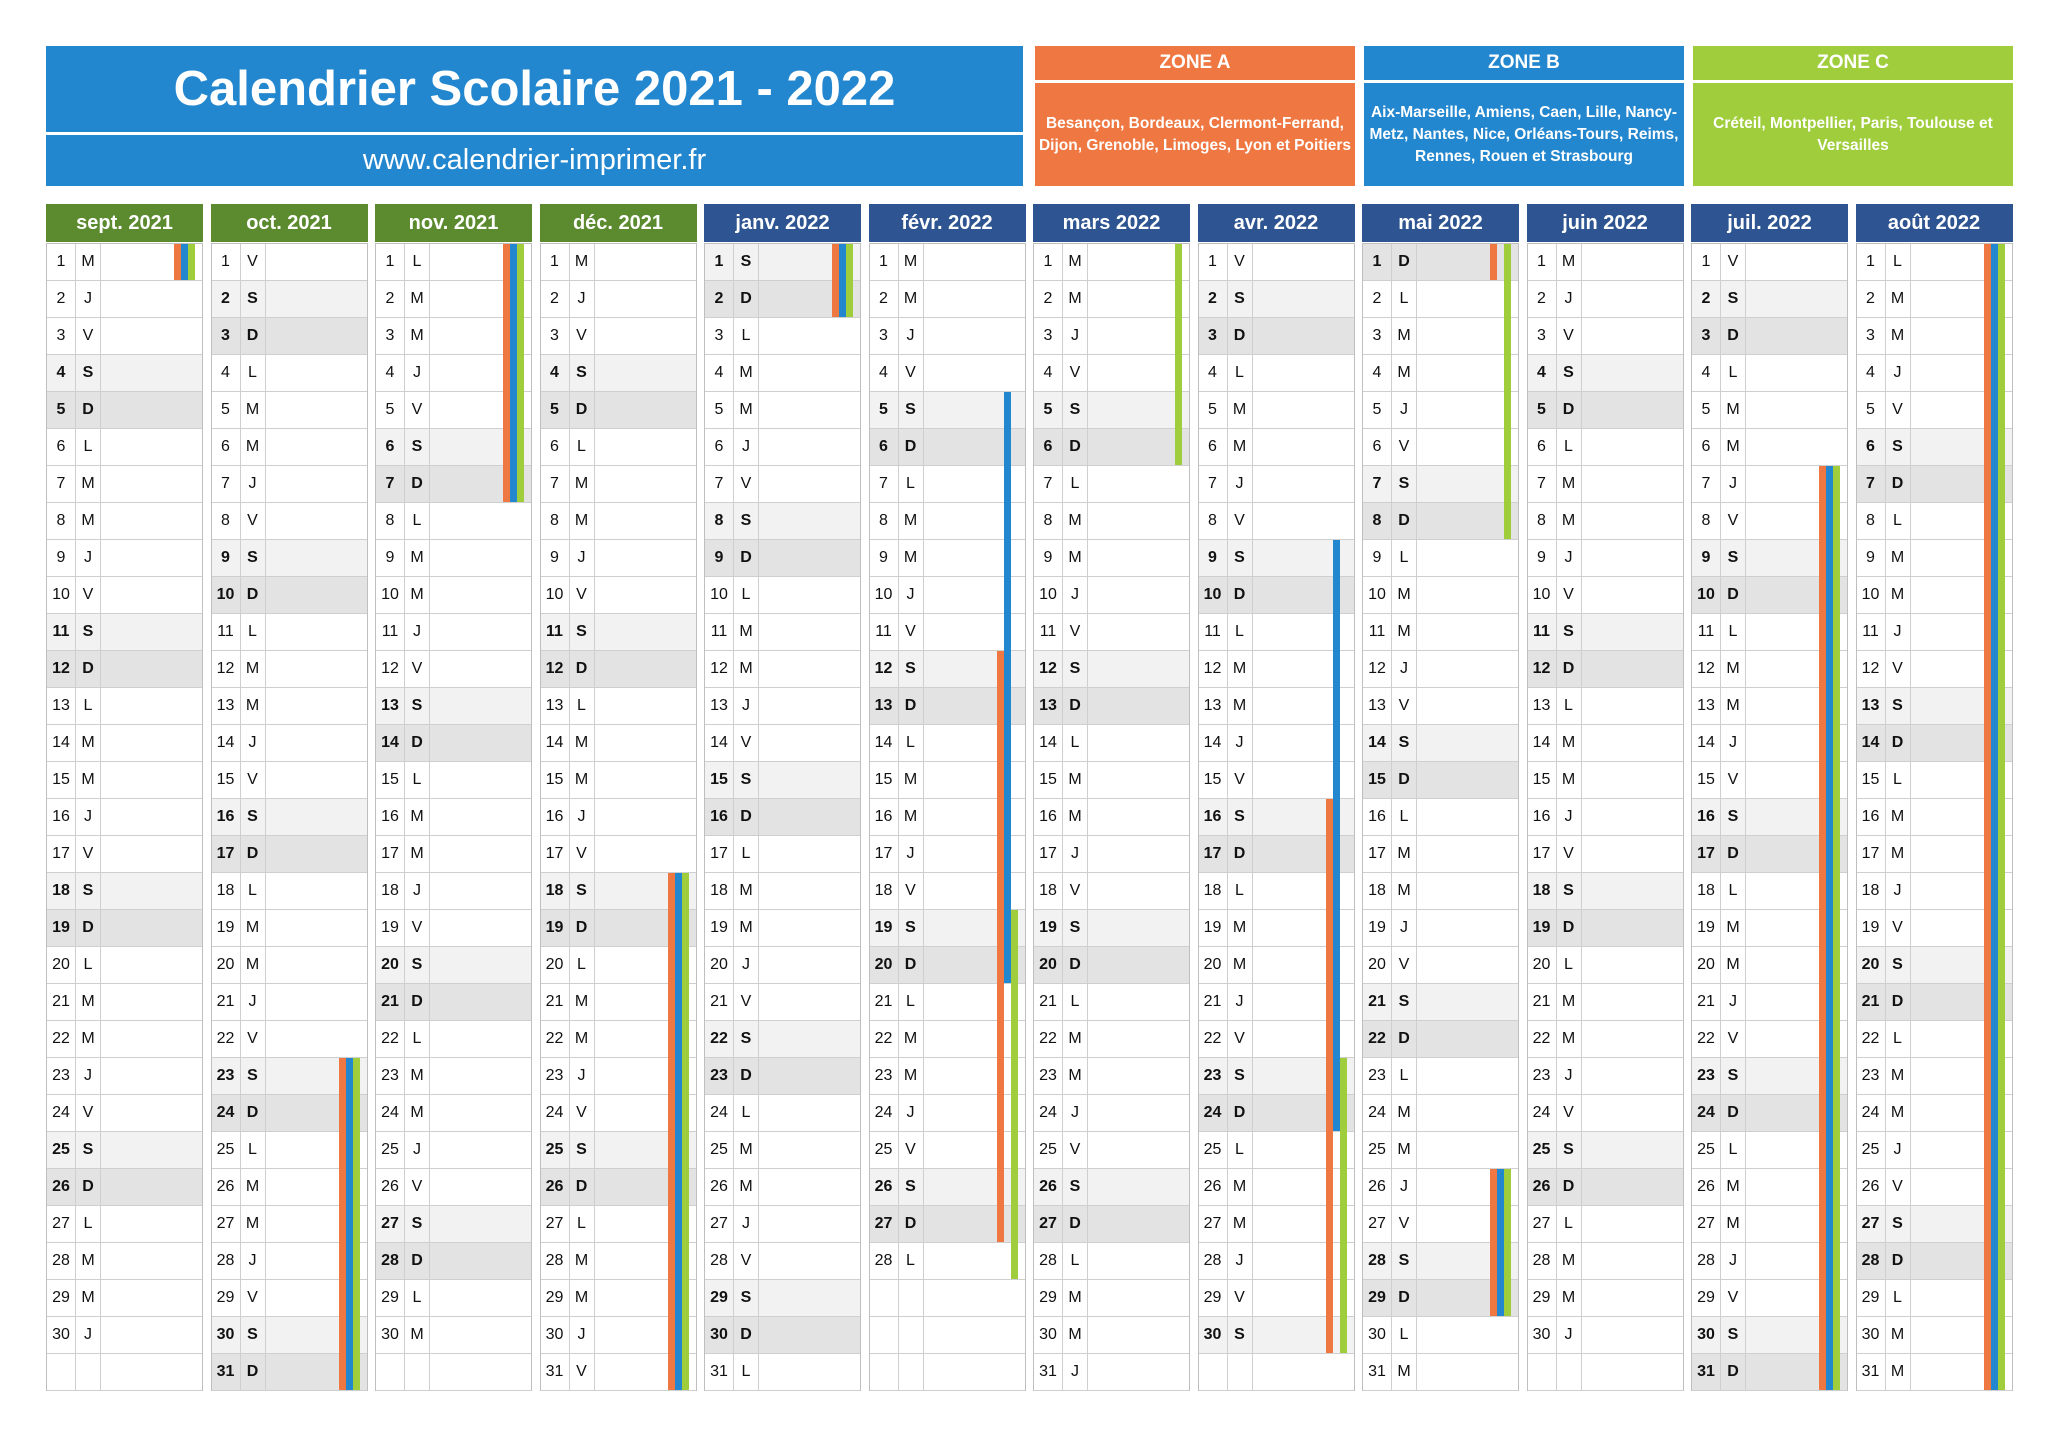 Image resolution: width=2048 pixels, height=1448 pixels. I want to click on day-row: 17 J, so click(947, 854).